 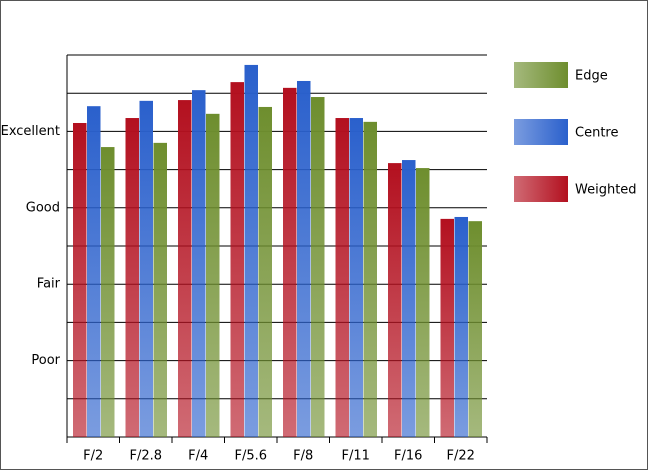 I want to click on x-tick-label: F/11, so click(x=356, y=456).